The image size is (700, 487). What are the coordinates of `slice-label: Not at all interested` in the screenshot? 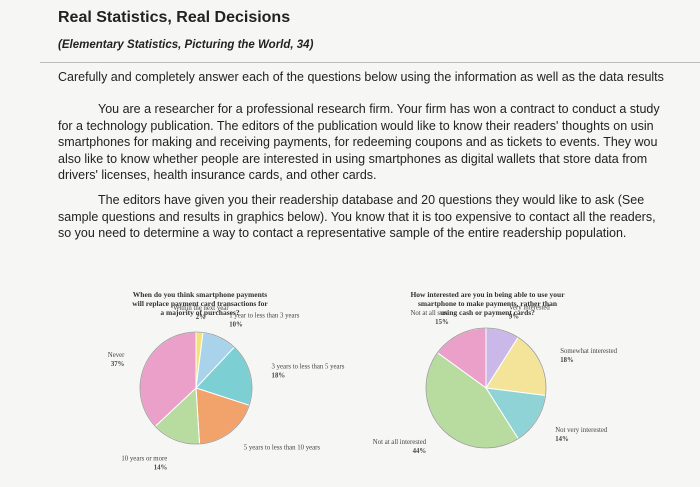 It's located at (400, 442).